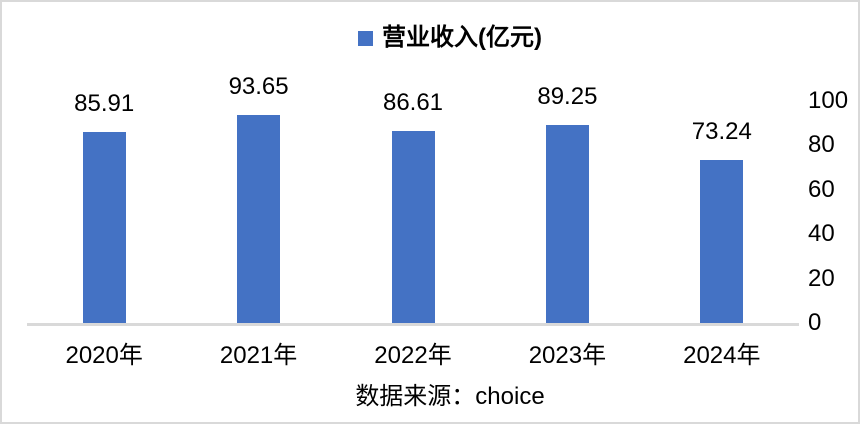  What do you see at coordinates (104, 227) in the screenshot?
I see `bar-2020年` at bounding box center [104, 227].